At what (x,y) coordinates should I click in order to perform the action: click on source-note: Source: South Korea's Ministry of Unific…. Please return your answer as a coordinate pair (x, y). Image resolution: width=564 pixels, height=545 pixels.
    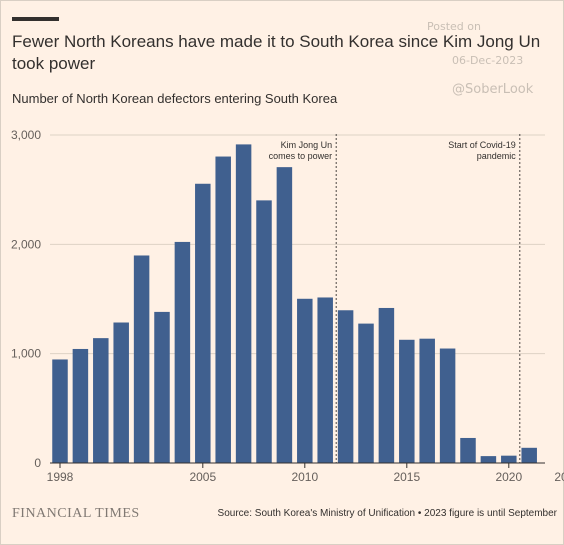
    Looking at the image, I should click on (387, 513).